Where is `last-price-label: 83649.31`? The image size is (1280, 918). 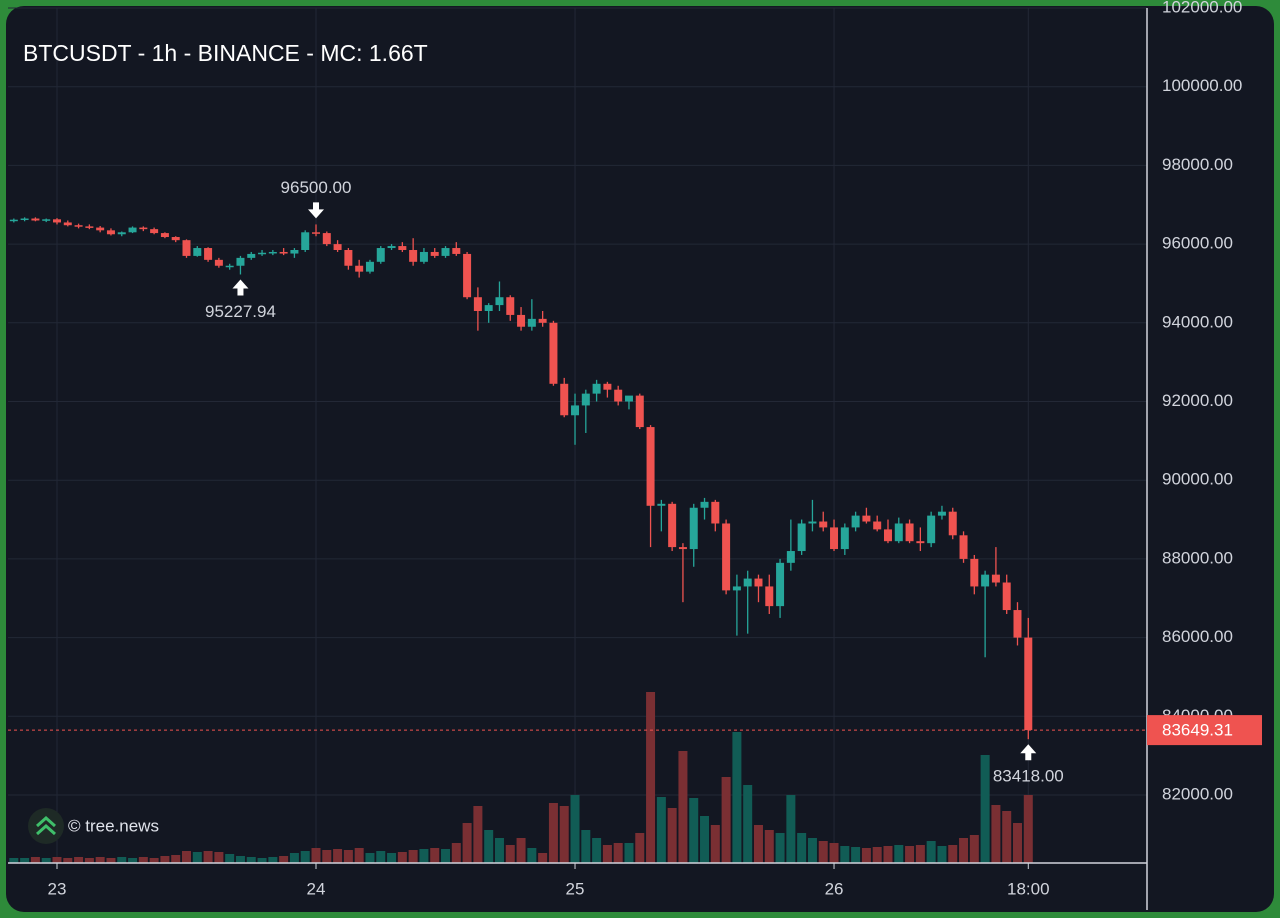 last-price-label: 83649.31 is located at coordinates (1197, 730).